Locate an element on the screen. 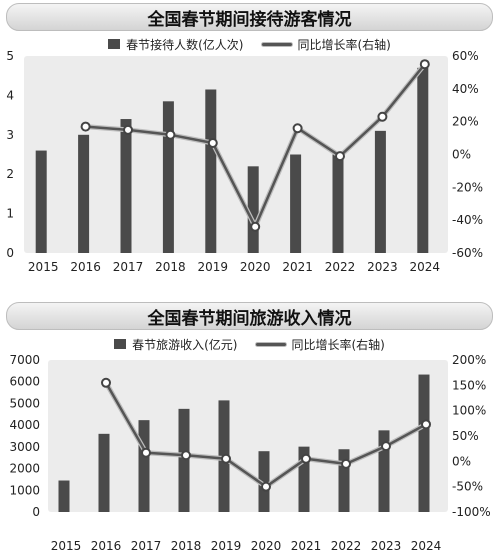 The height and width of the screenshot is (554, 499). y-tick-label-left: 3 is located at coordinates (10, 135).